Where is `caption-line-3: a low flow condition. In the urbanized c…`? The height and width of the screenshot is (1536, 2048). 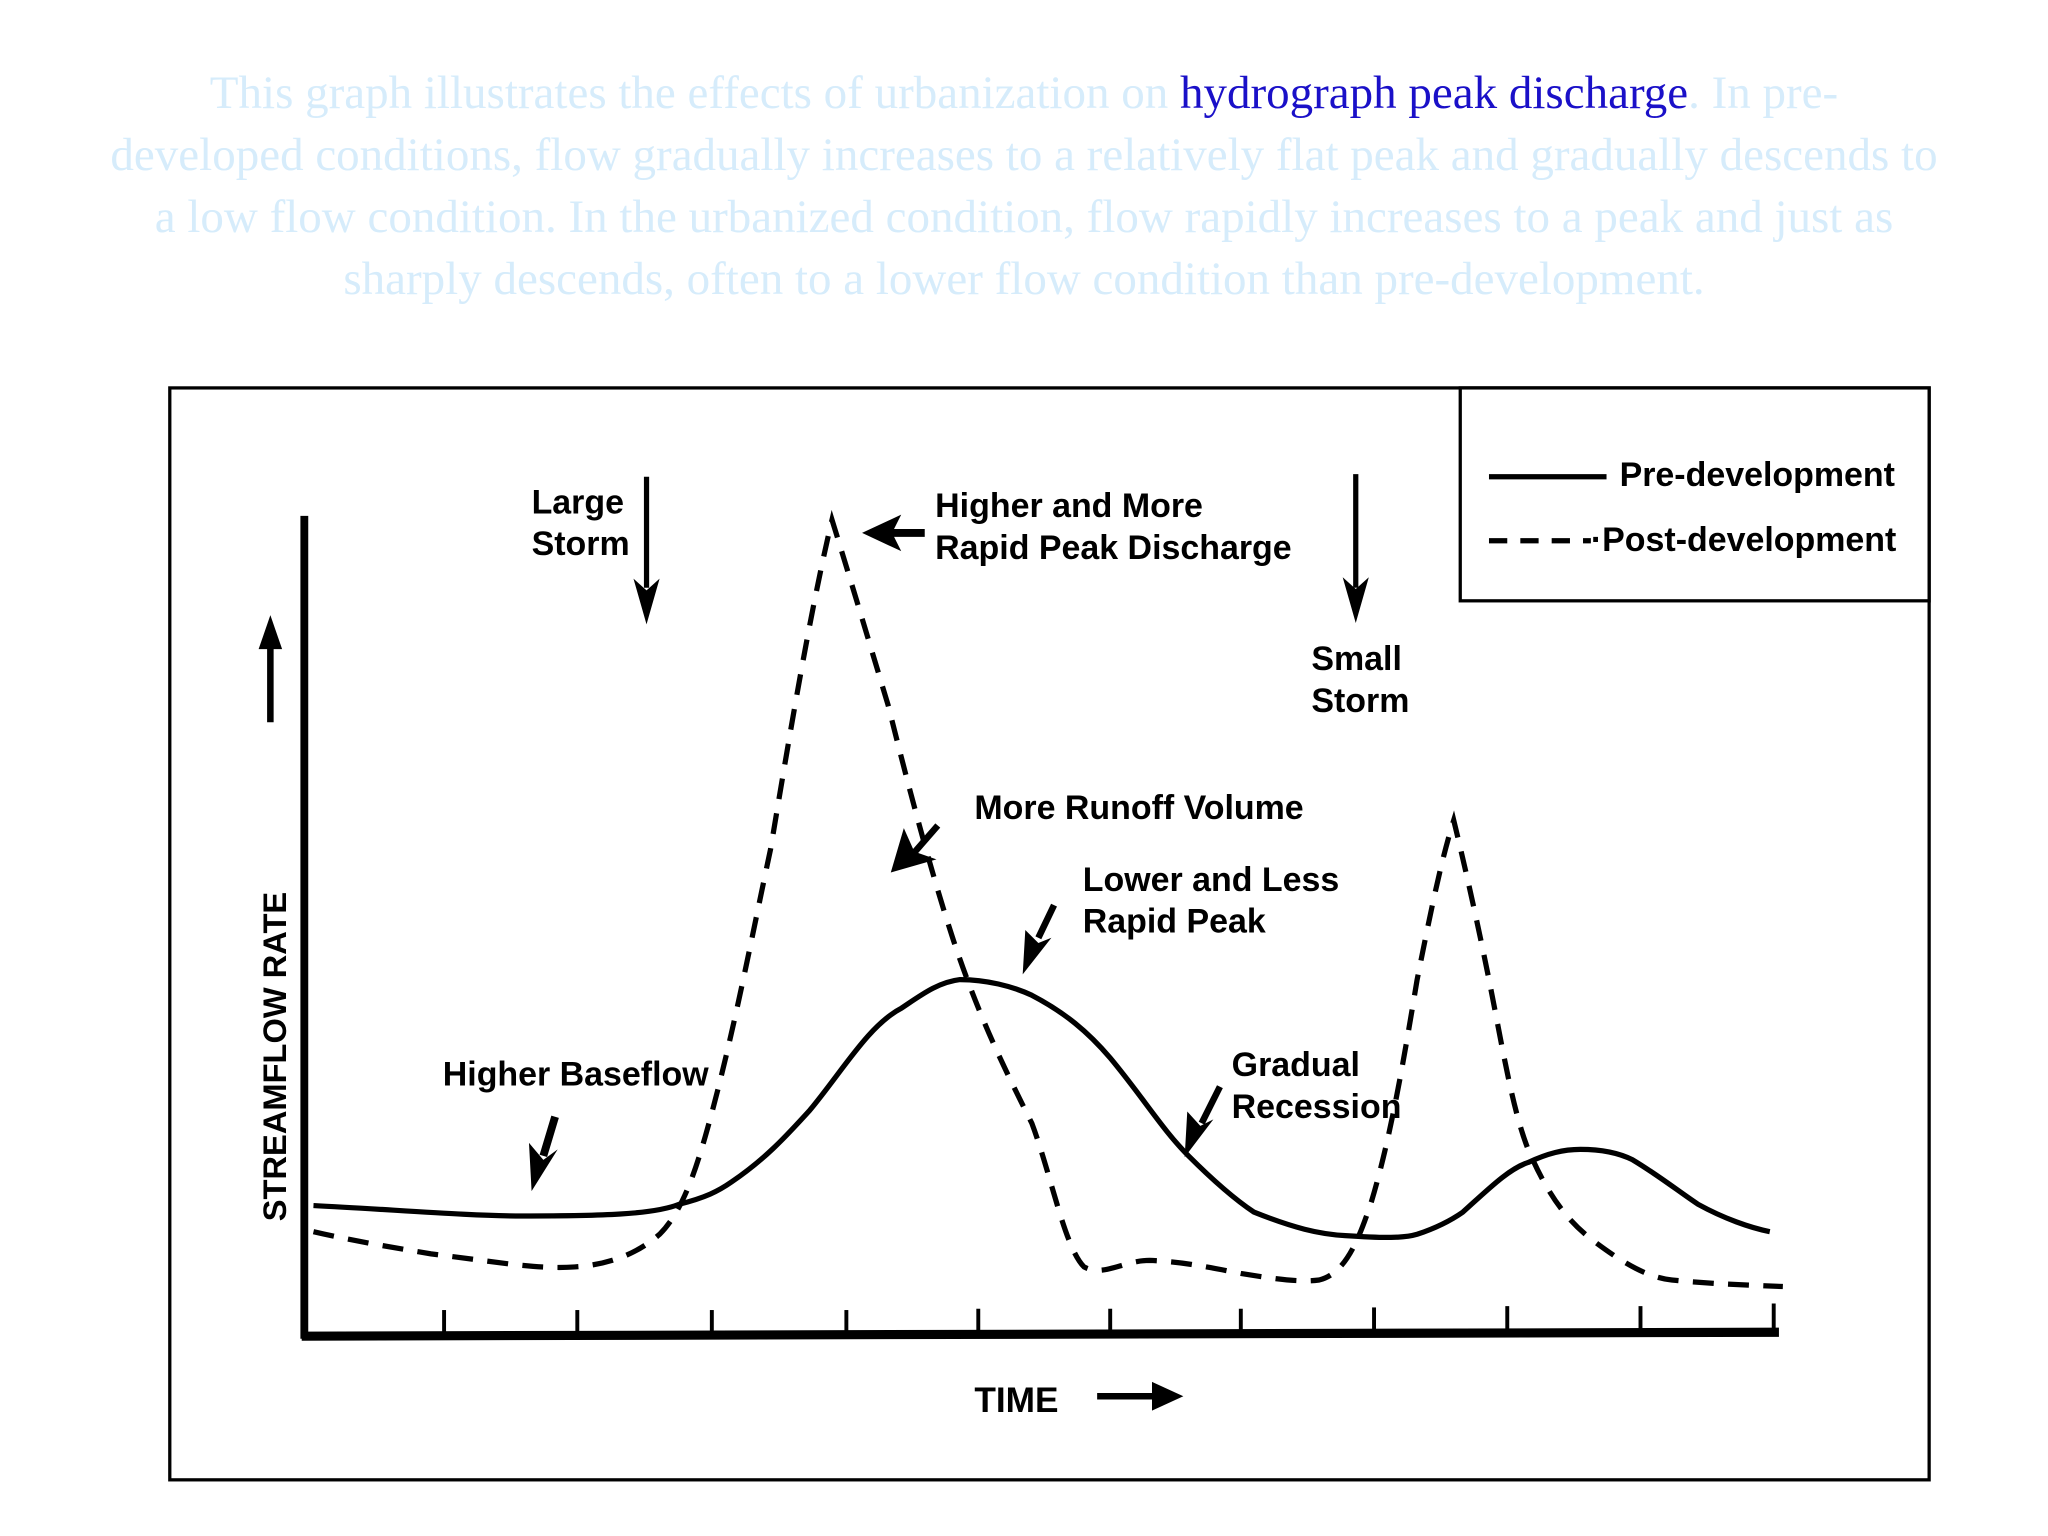 caption-line-3: a low flow condition. In the urbanized c… is located at coordinates (1024, 217).